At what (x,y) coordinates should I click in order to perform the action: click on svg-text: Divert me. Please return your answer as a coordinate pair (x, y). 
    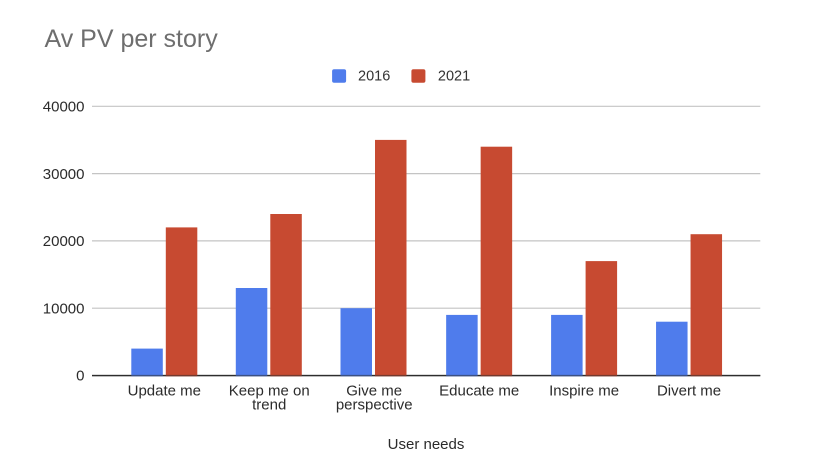
    Looking at the image, I should click on (689, 390).